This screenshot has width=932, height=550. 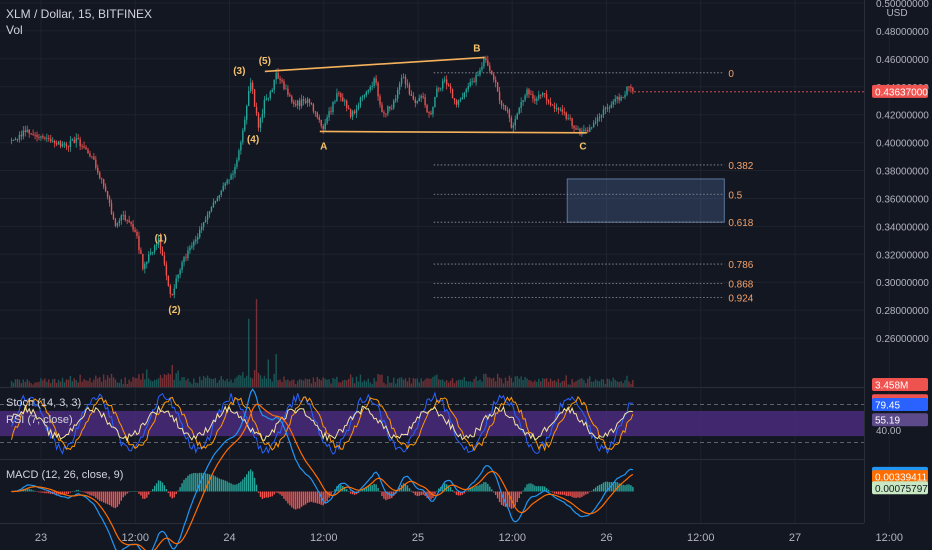 What do you see at coordinates (701, 538) in the screenshot?
I see `time-tick-label: 12:00` at bounding box center [701, 538].